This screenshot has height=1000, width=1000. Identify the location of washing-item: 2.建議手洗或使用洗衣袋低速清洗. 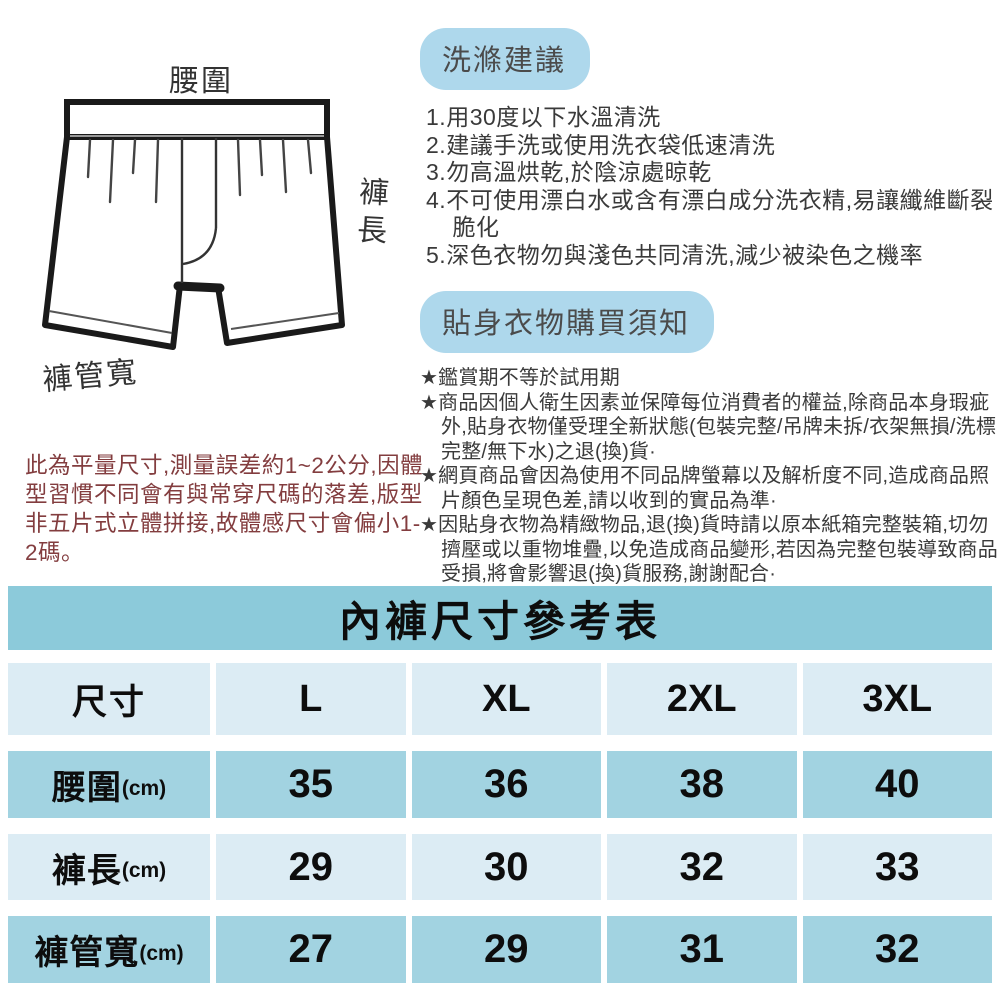
(712, 146).